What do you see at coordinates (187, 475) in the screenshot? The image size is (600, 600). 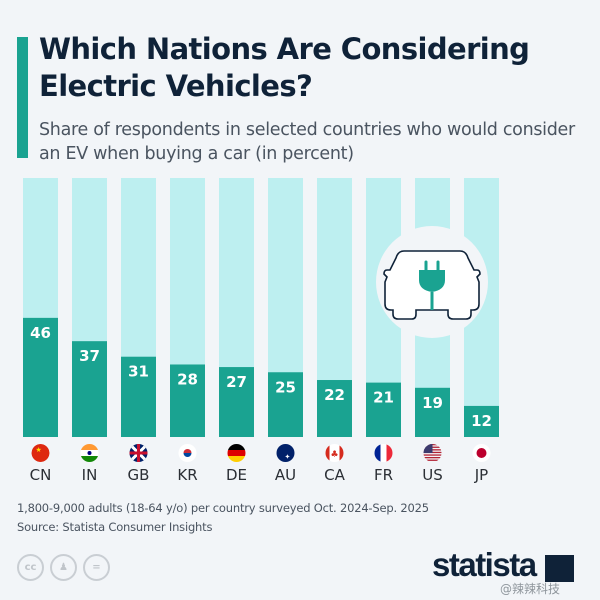 I see `category-label-kr: KR` at bounding box center [187, 475].